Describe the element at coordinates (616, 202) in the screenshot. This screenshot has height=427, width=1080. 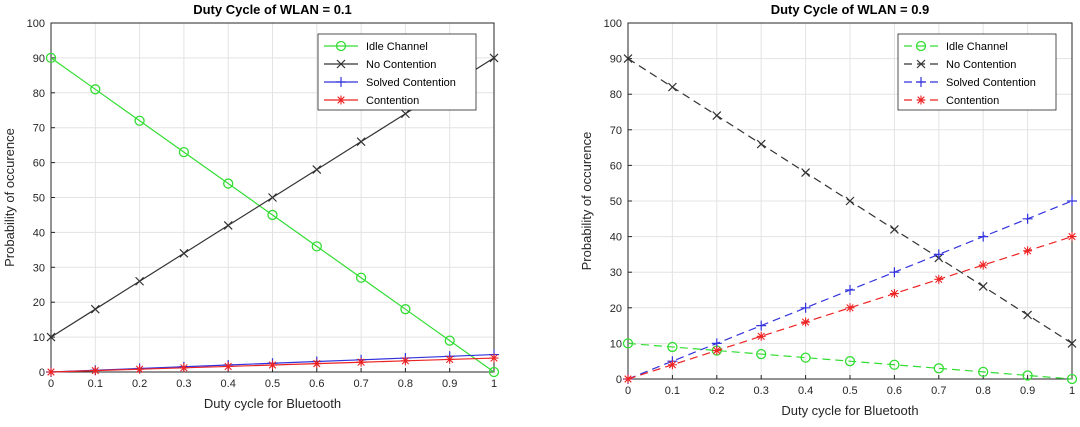
I see `y-tick-label: 50` at that location.